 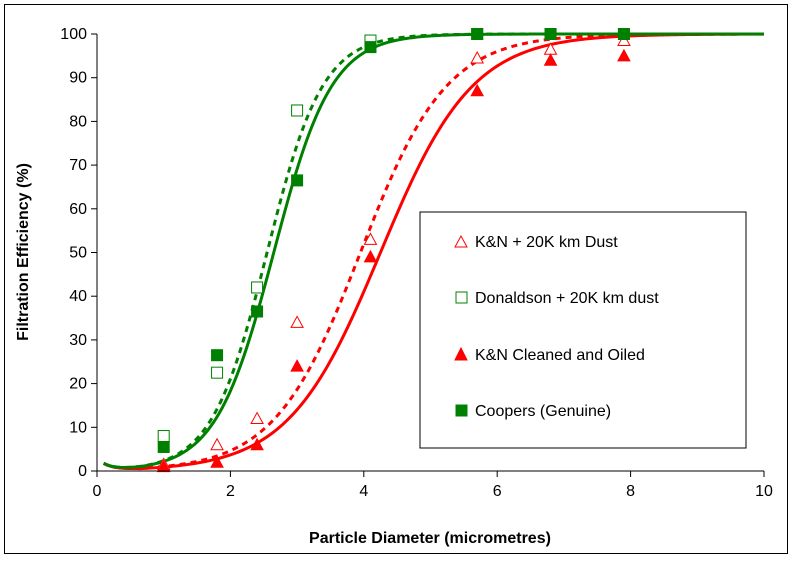 What do you see at coordinates (764, 491) in the screenshot?
I see `x-tick-label: 10` at bounding box center [764, 491].